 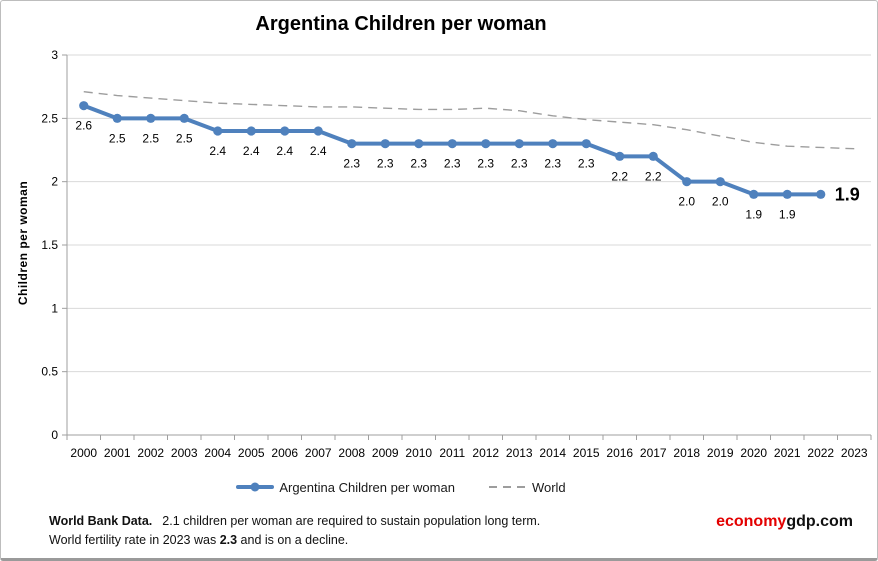 I want to click on argentina-series-line, so click(x=452, y=150).